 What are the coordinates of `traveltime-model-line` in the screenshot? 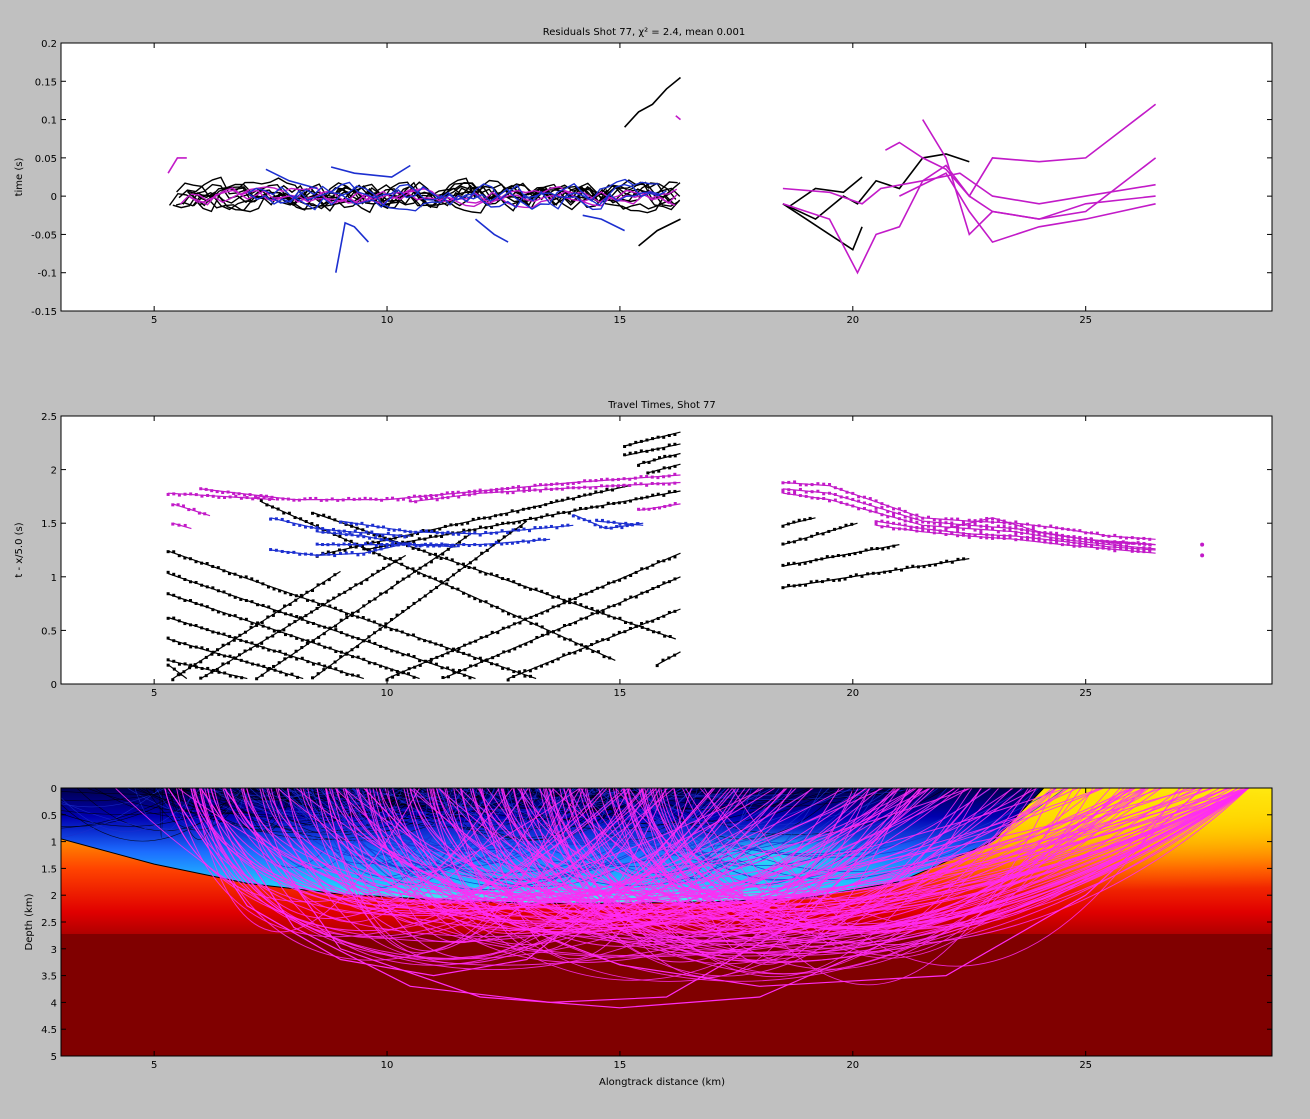 It's located at (522, 520).